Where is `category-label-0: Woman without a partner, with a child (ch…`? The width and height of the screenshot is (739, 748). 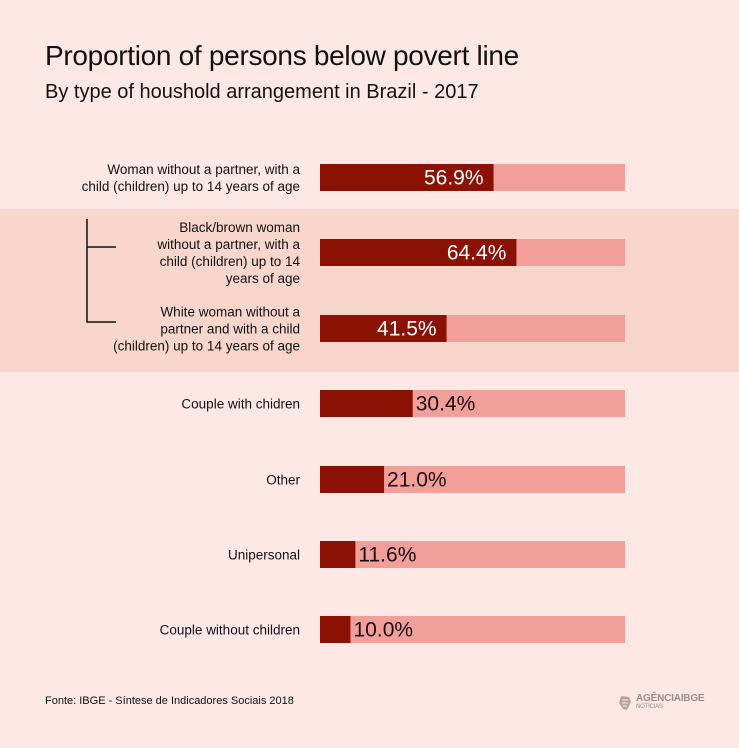 category-label-0: Woman without a partner, with a child (ch… is located at coordinates (191, 178).